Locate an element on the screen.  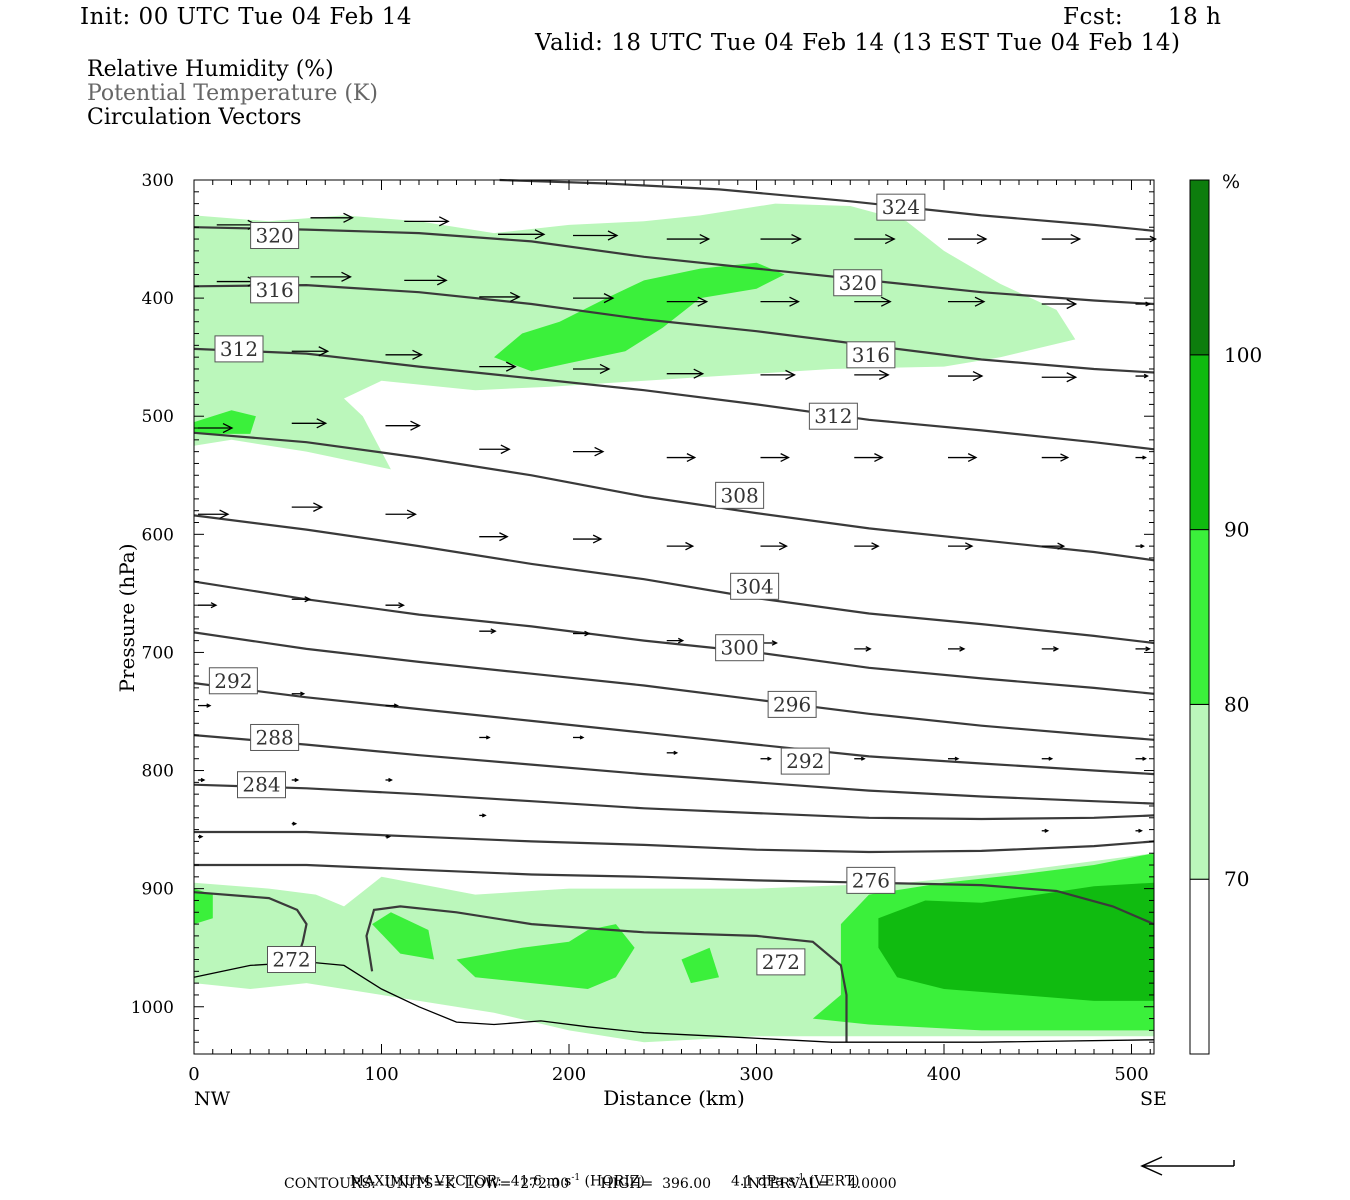
contour-label-292-11: 292 is located at coordinates (233, 681).